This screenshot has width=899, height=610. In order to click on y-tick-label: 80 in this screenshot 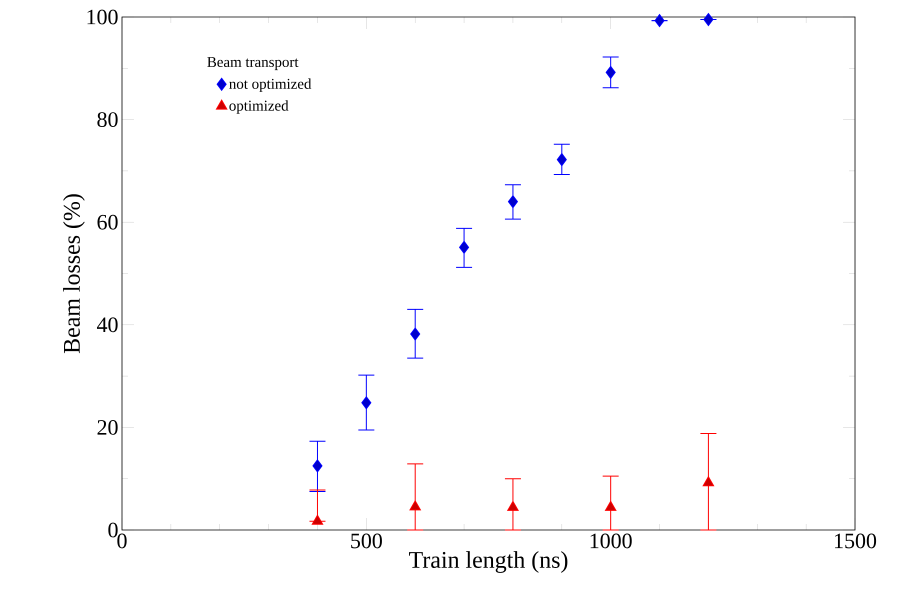, I will do `click(107, 119)`.